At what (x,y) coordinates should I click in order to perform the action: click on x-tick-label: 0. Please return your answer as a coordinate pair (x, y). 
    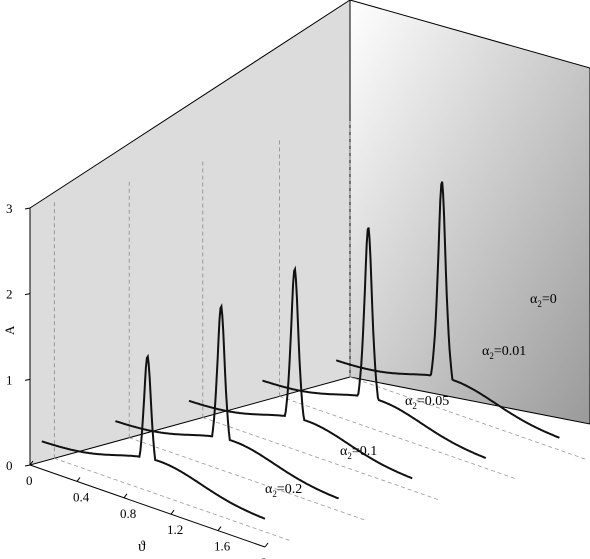
    Looking at the image, I should click on (29, 480).